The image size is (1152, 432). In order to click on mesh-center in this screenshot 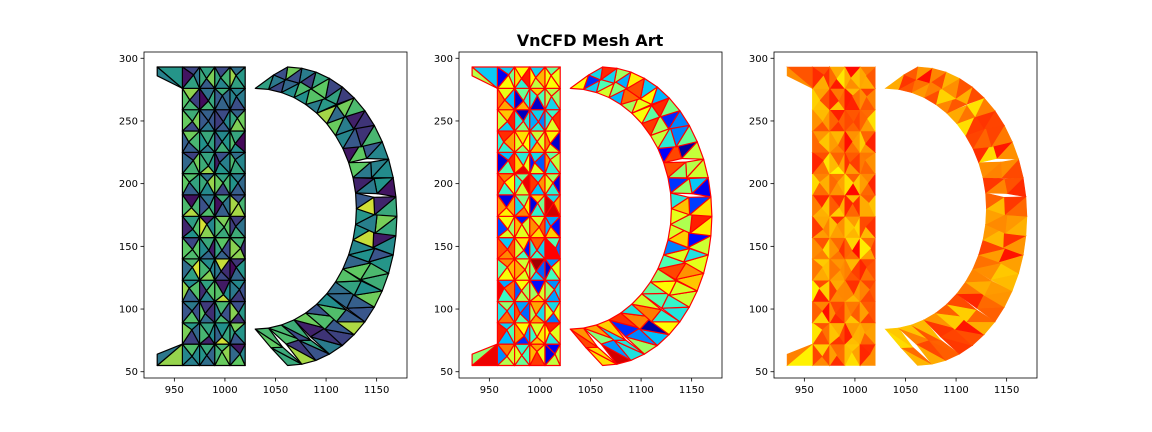, I will do `click(592, 216)`.